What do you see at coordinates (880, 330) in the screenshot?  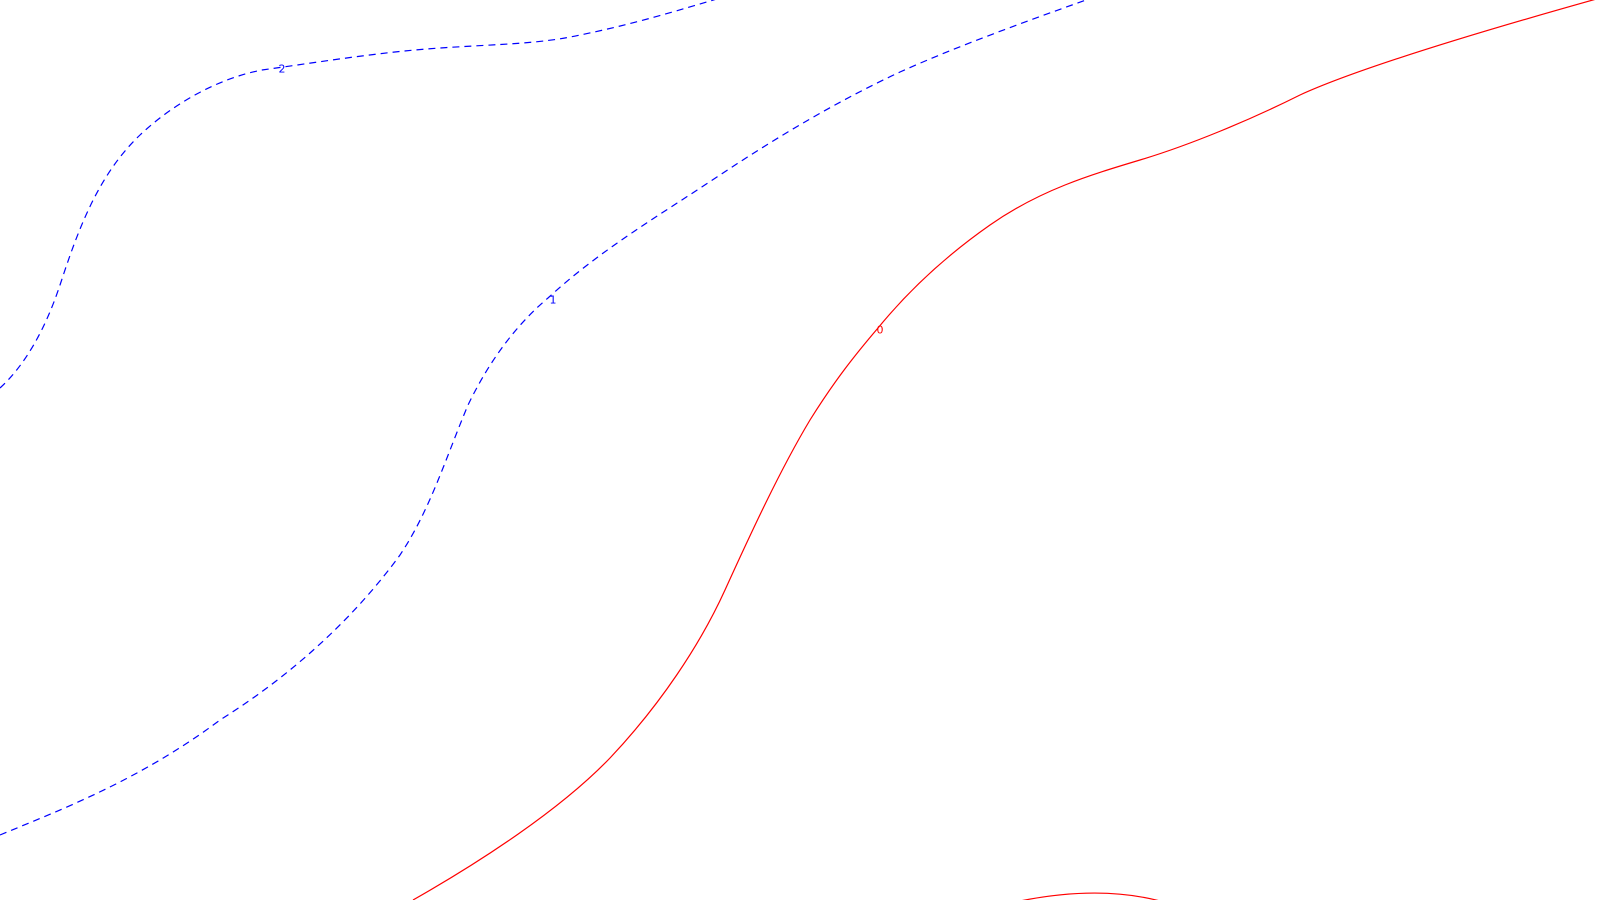 I see `contour-label-level-0: 0` at bounding box center [880, 330].